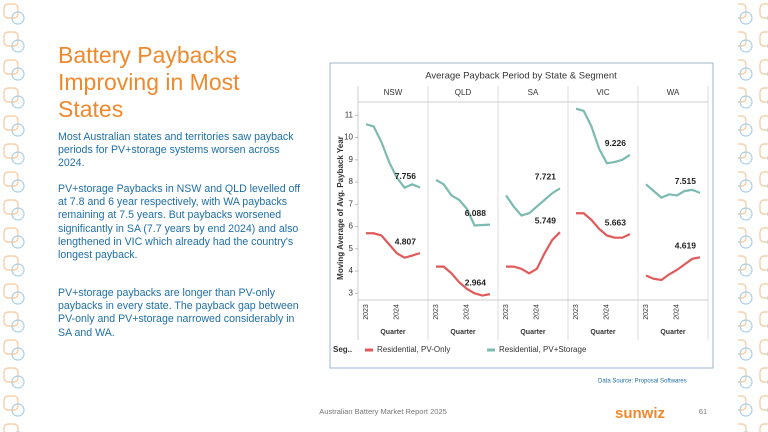  I want to click on y-tick-label: 8, so click(351, 181).